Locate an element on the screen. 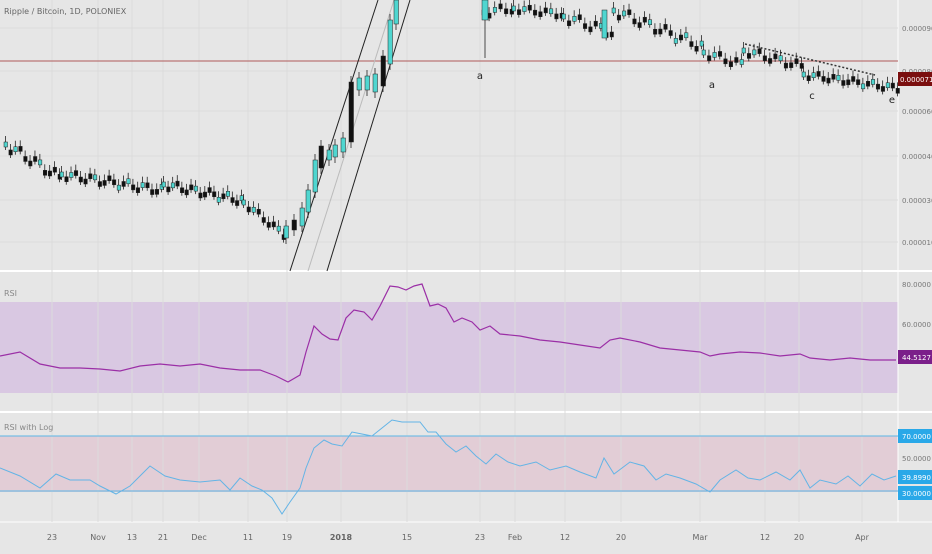 This screenshot has width=932, height=554. x-tick-label: 20 is located at coordinates (799, 537).